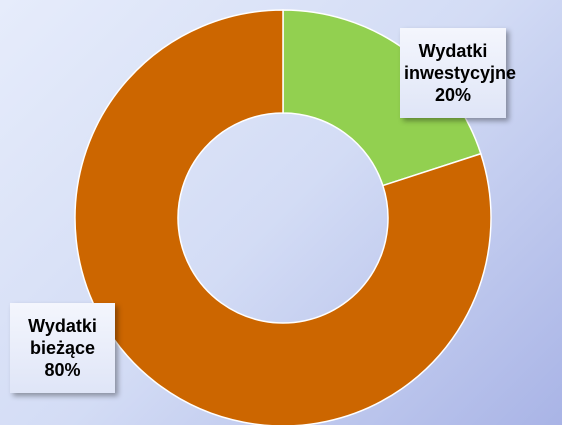  What do you see at coordinates (453, 95) in the screenshot?
I see `value-label: 20%` at bounding box center [453, 95].